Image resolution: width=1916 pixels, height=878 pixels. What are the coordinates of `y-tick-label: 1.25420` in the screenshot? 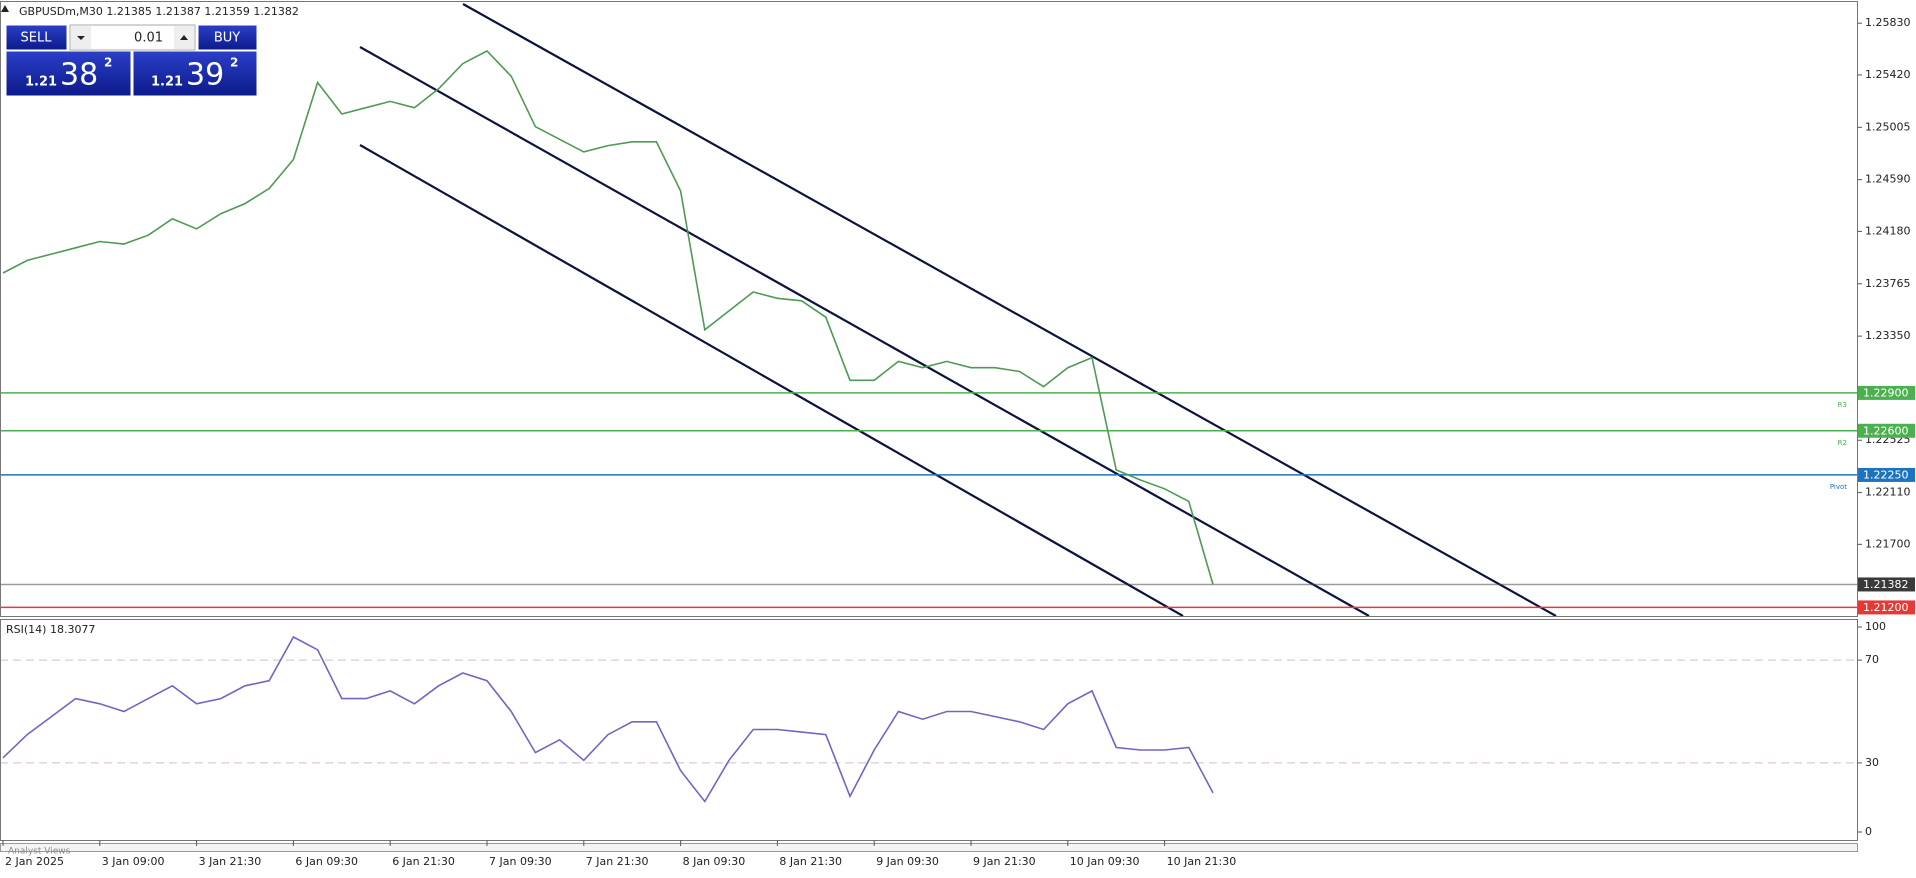 It's located at (1888, 74).